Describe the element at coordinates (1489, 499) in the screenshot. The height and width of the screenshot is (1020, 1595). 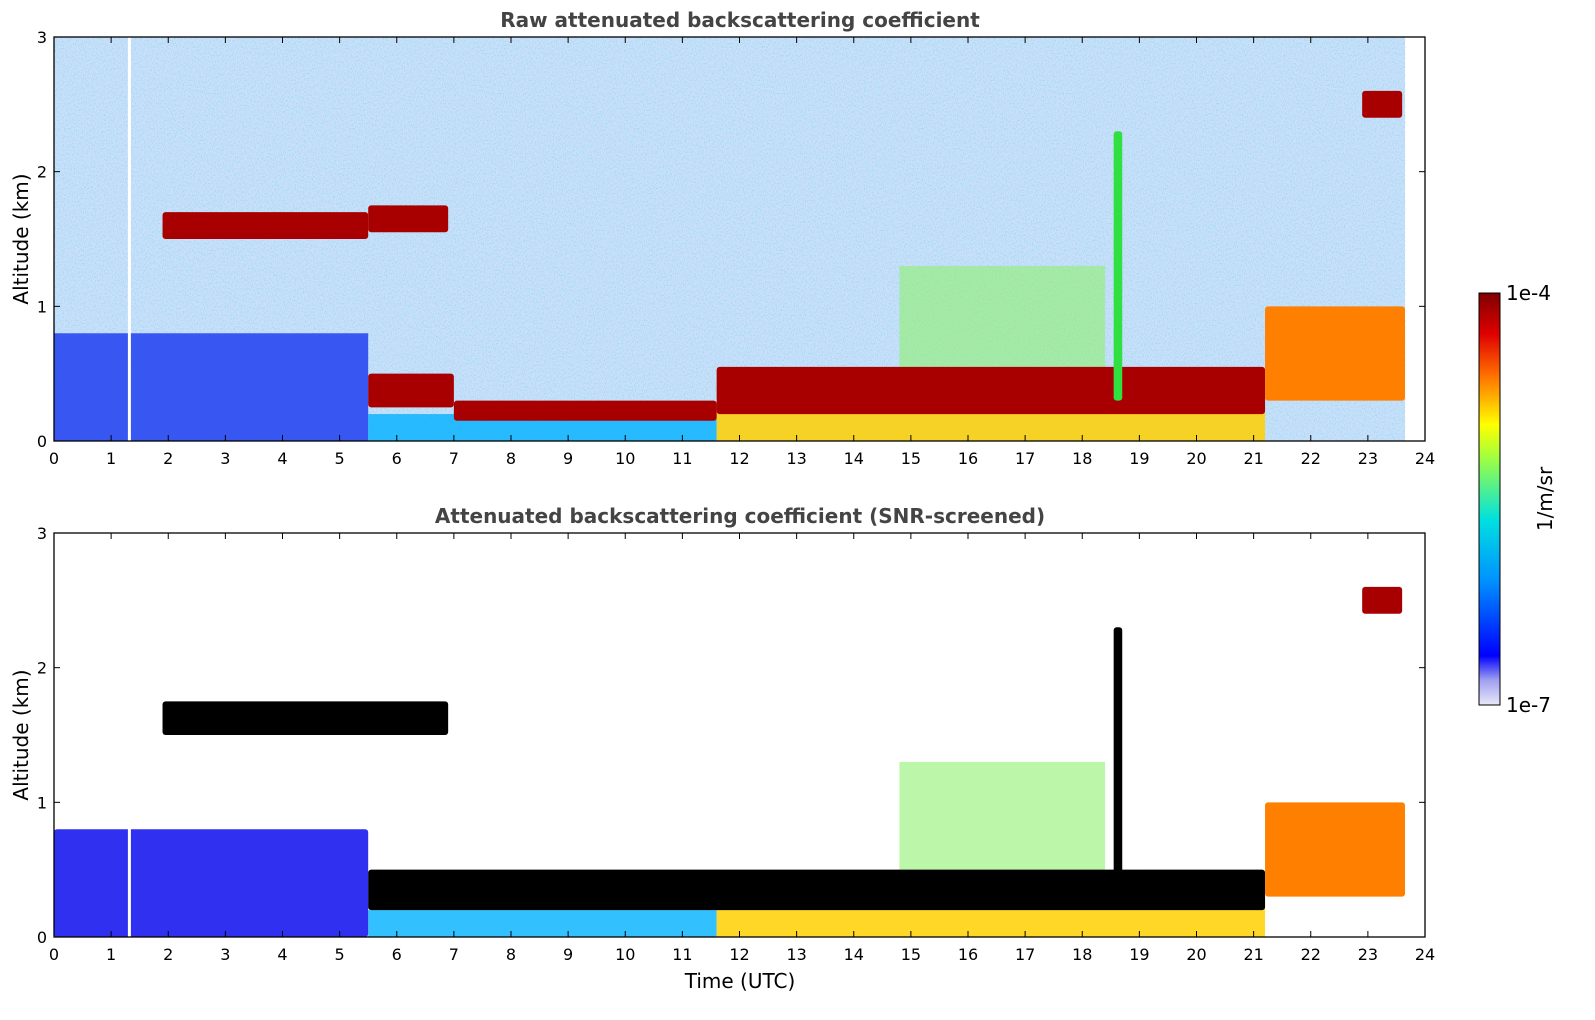
I see `colorbar-bar` at that location.